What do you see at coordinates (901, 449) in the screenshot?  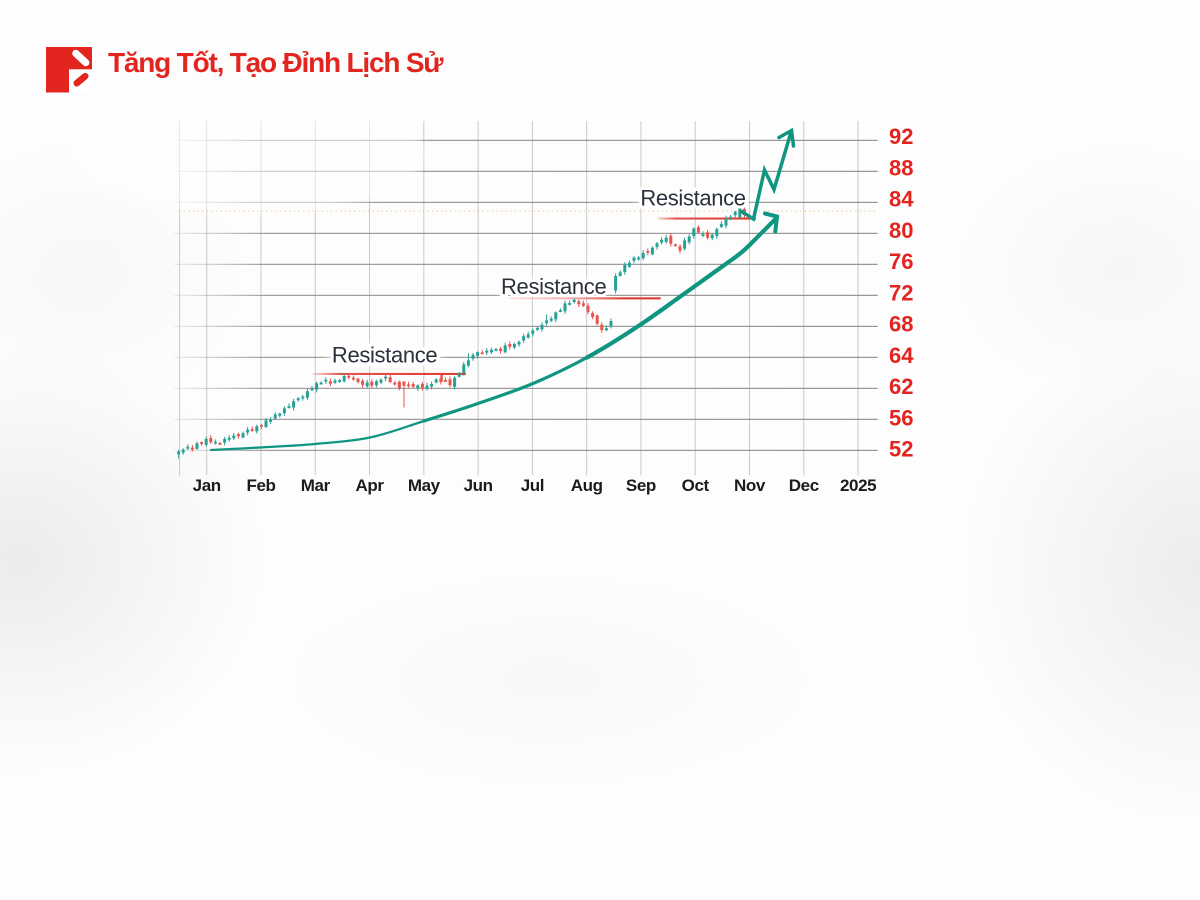 I see `svg-text: 52` at bounding box center [901, 449].